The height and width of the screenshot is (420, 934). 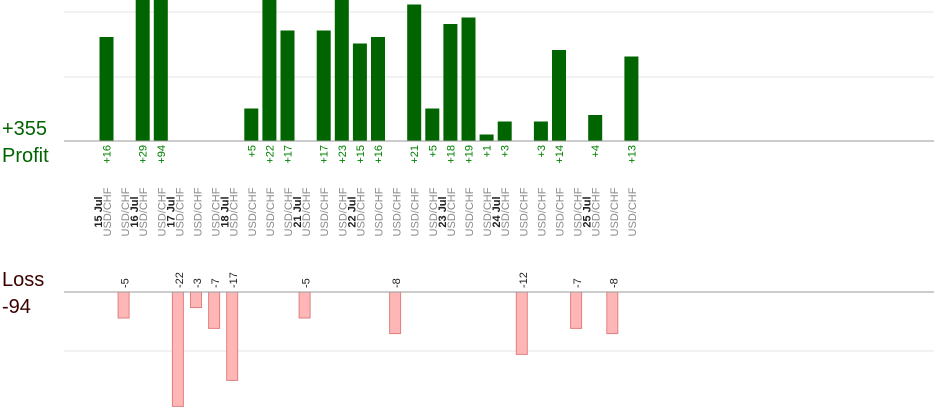 What do you see at coordinates (25, 129) in the screenshot?
I see `profit-total: +355` at bounding box center [25, 129].